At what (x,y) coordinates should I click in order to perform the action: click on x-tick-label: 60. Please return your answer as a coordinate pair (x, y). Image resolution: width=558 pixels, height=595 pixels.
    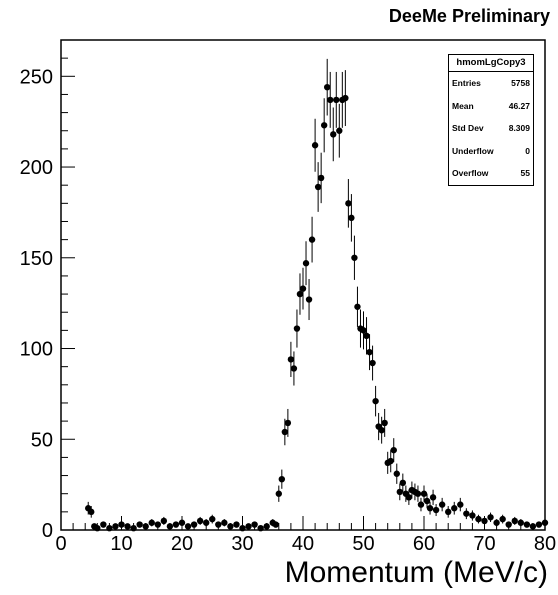
    Looking at the image, I should click on (424, 544).